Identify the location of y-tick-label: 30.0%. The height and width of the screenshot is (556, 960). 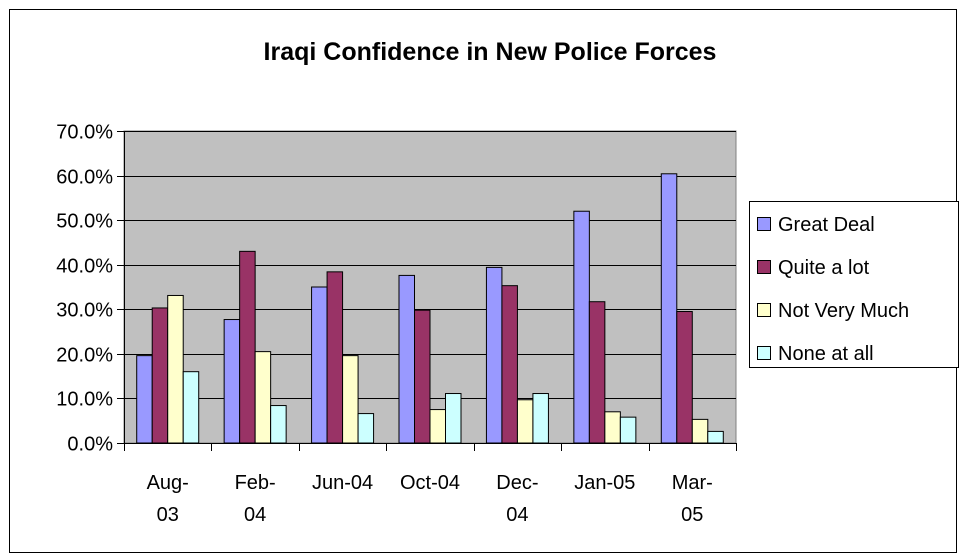
(84, 311).